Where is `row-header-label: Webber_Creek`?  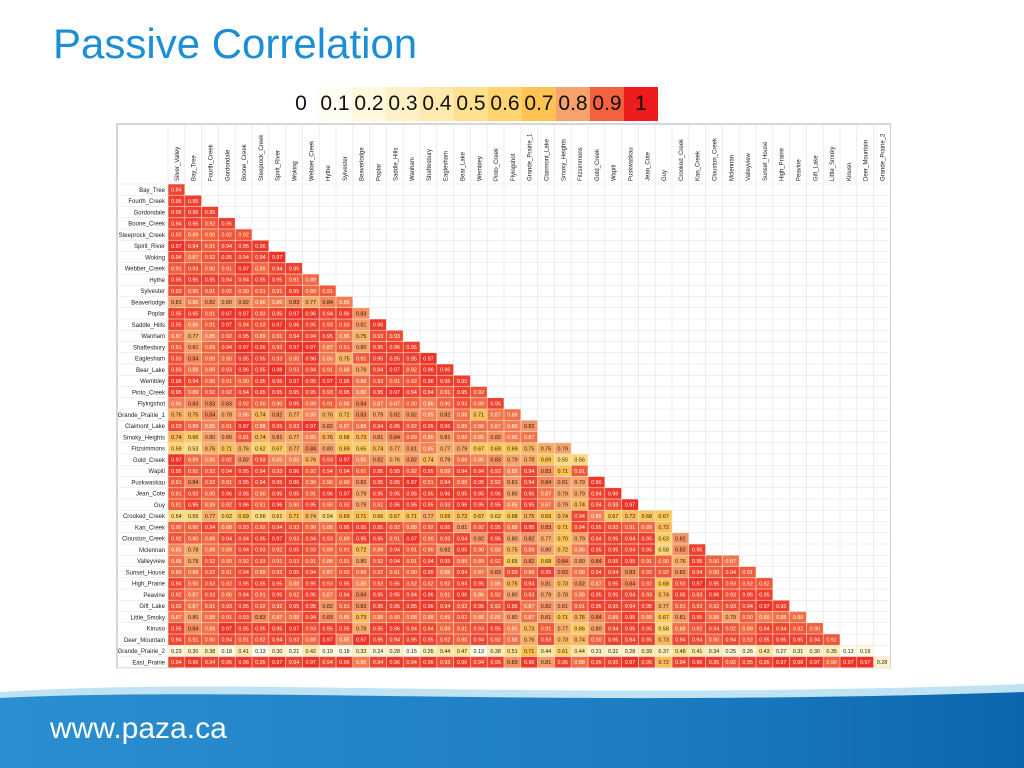
row-header-label: Webber_Creek is located at coordinates (145, 270).